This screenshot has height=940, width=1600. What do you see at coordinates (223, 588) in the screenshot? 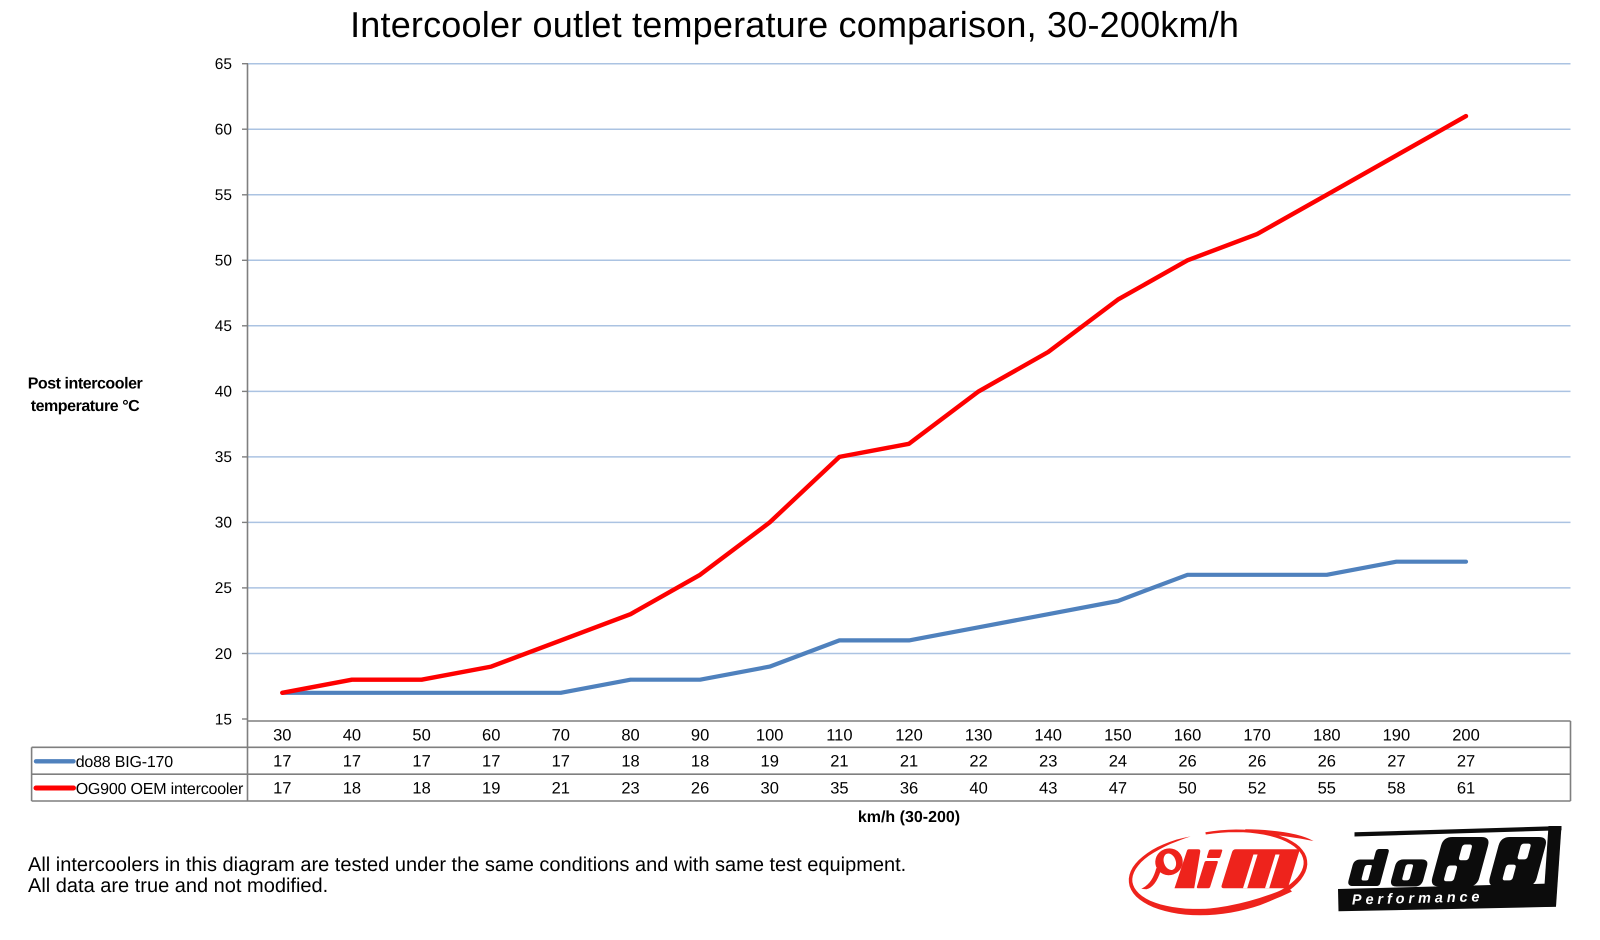
I see `svg-text: 25` at bounding box center [223, 588].